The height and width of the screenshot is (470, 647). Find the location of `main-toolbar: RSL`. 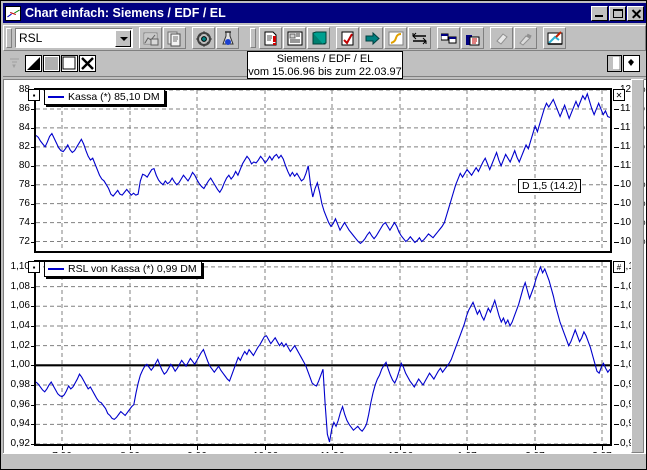

main-toolbar: RSL is located at coordinates (324, 38).